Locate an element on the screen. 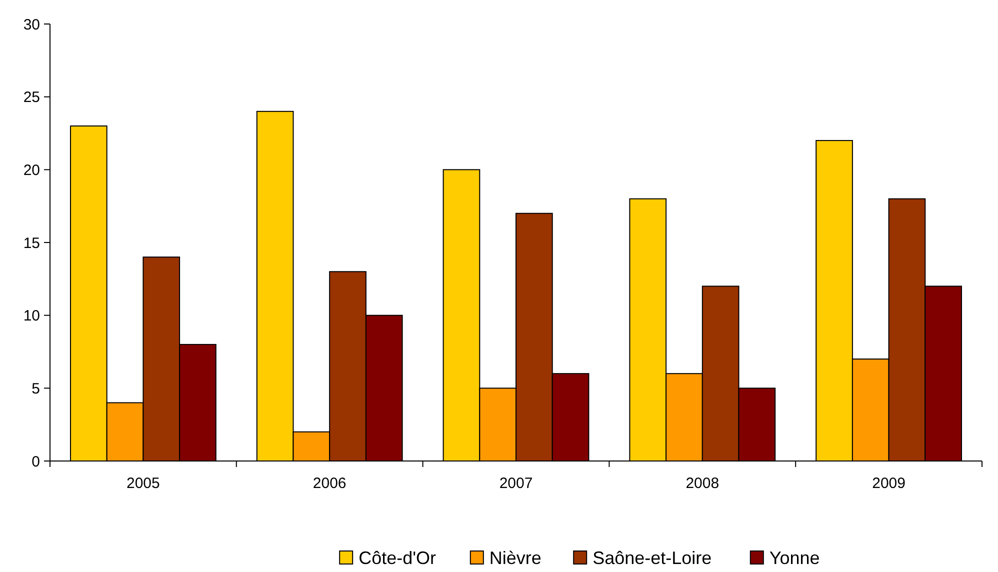  legend-label: Nièvre is located at coordinates (515, 558).